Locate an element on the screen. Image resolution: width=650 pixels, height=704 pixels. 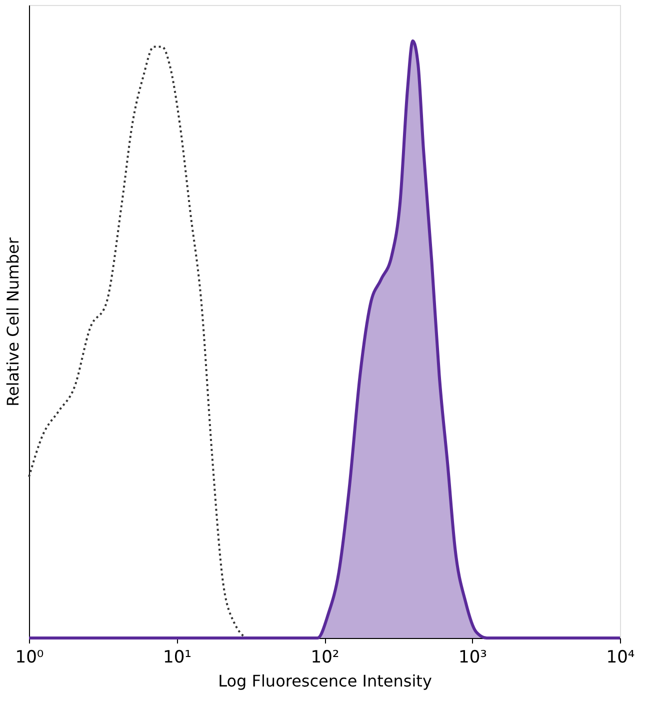
x-tick-label: 10⁴ is located at coordinates (620, 658).